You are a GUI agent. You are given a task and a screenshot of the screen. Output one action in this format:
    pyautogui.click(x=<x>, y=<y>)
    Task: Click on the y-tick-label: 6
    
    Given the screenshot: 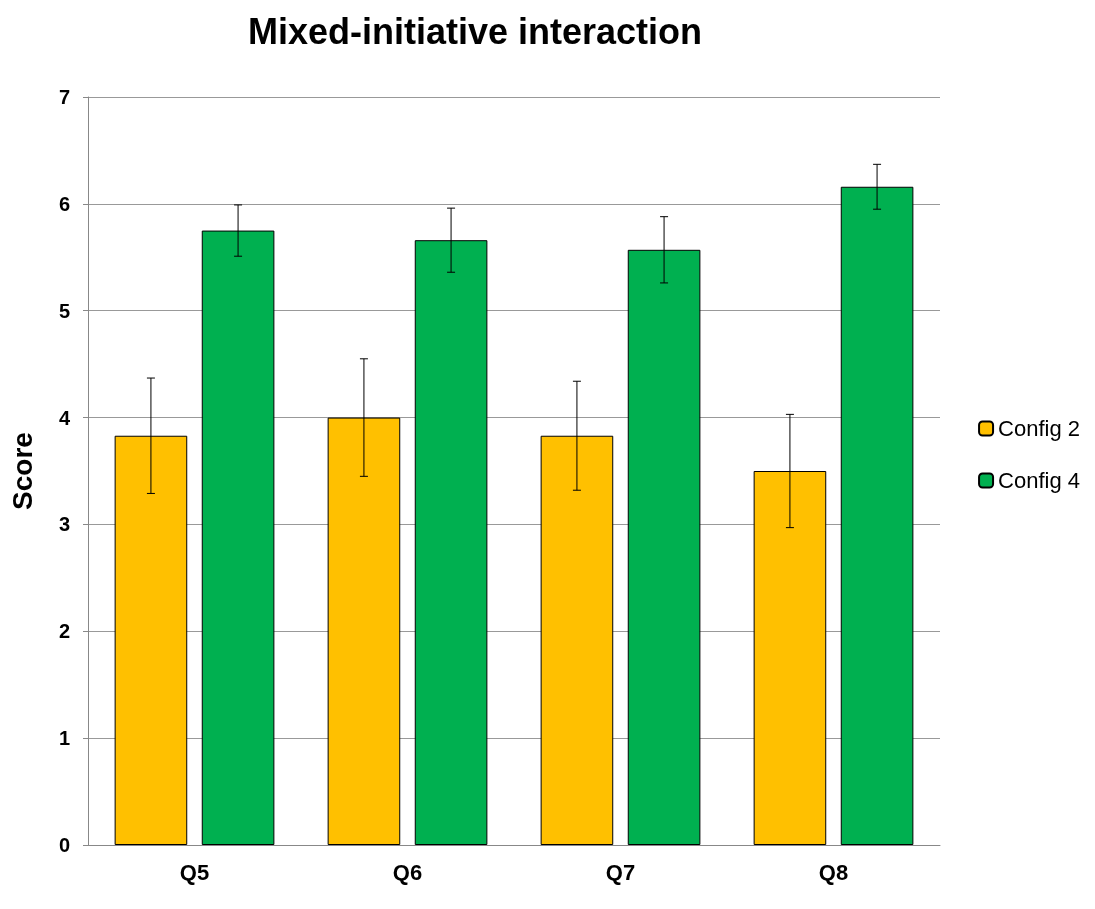 What is the action you would take?
    pyautogui.click(x=64, y=203)
    